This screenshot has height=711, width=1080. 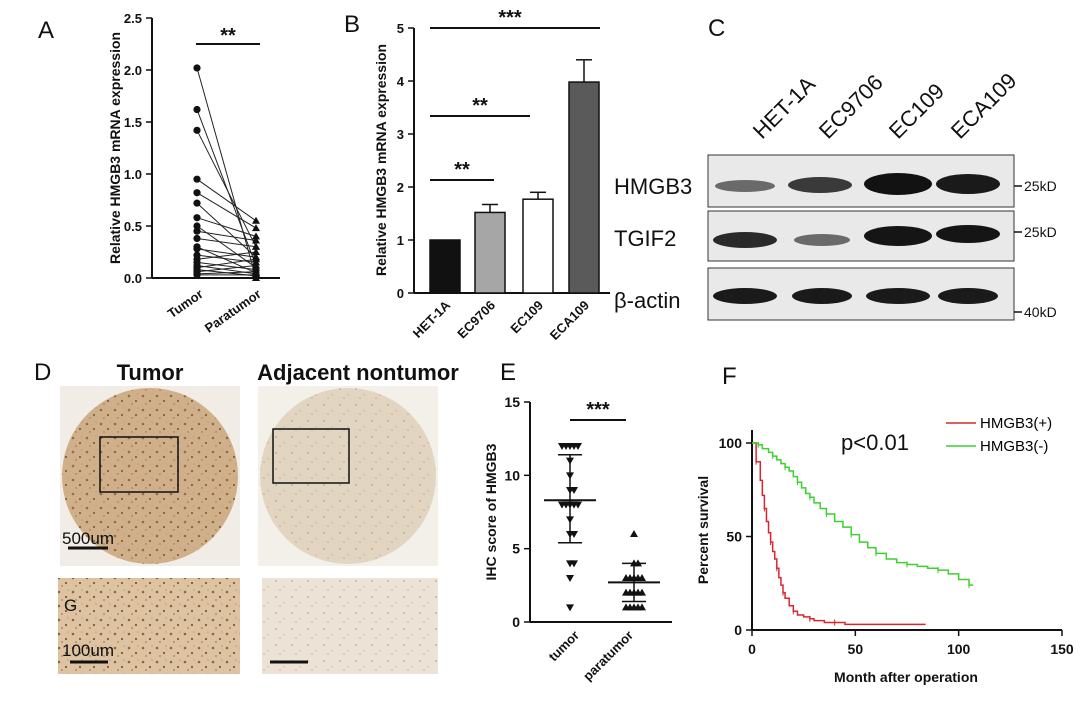 What do you see at coordinates (898, 184) in the screenshot?
I see `band-hmgb3-ec109` at bounding box center [898, 184].